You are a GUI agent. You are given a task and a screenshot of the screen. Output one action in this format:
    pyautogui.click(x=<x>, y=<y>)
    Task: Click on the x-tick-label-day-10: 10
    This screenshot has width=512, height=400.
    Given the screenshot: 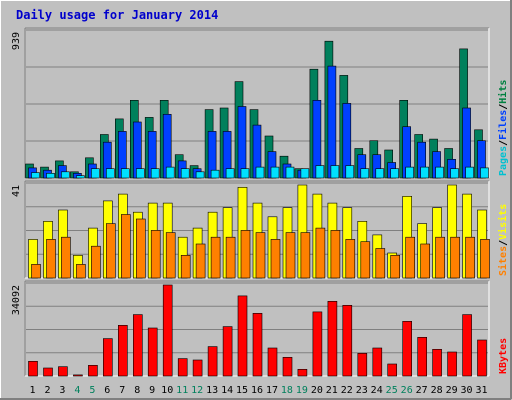 What is the action you would take?
    pyautogui.click(x=167, y=390)
    